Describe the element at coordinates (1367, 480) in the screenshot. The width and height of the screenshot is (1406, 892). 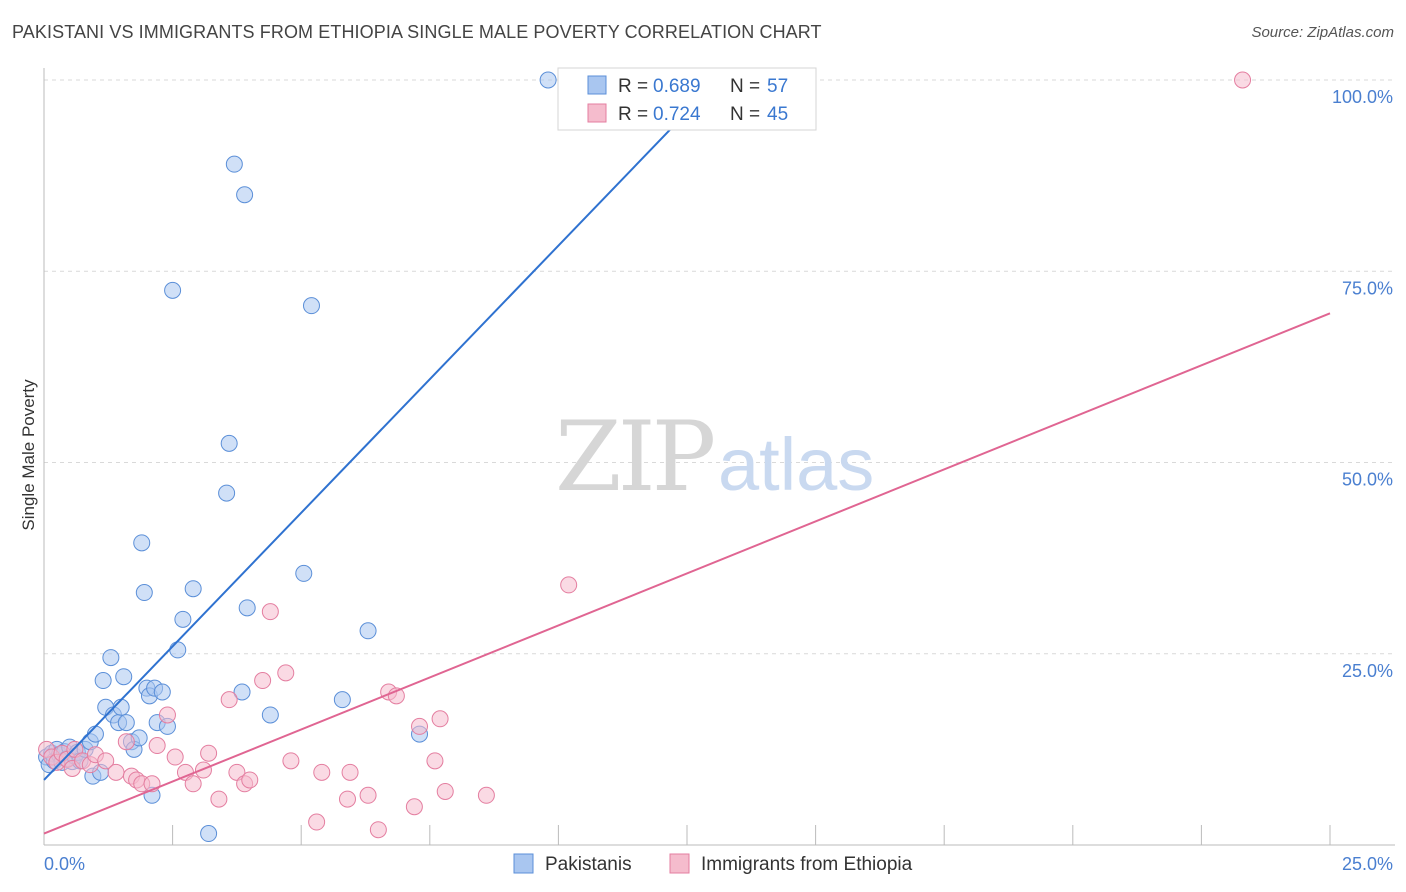
I see `y-tick-label: 50.0%` at that location.